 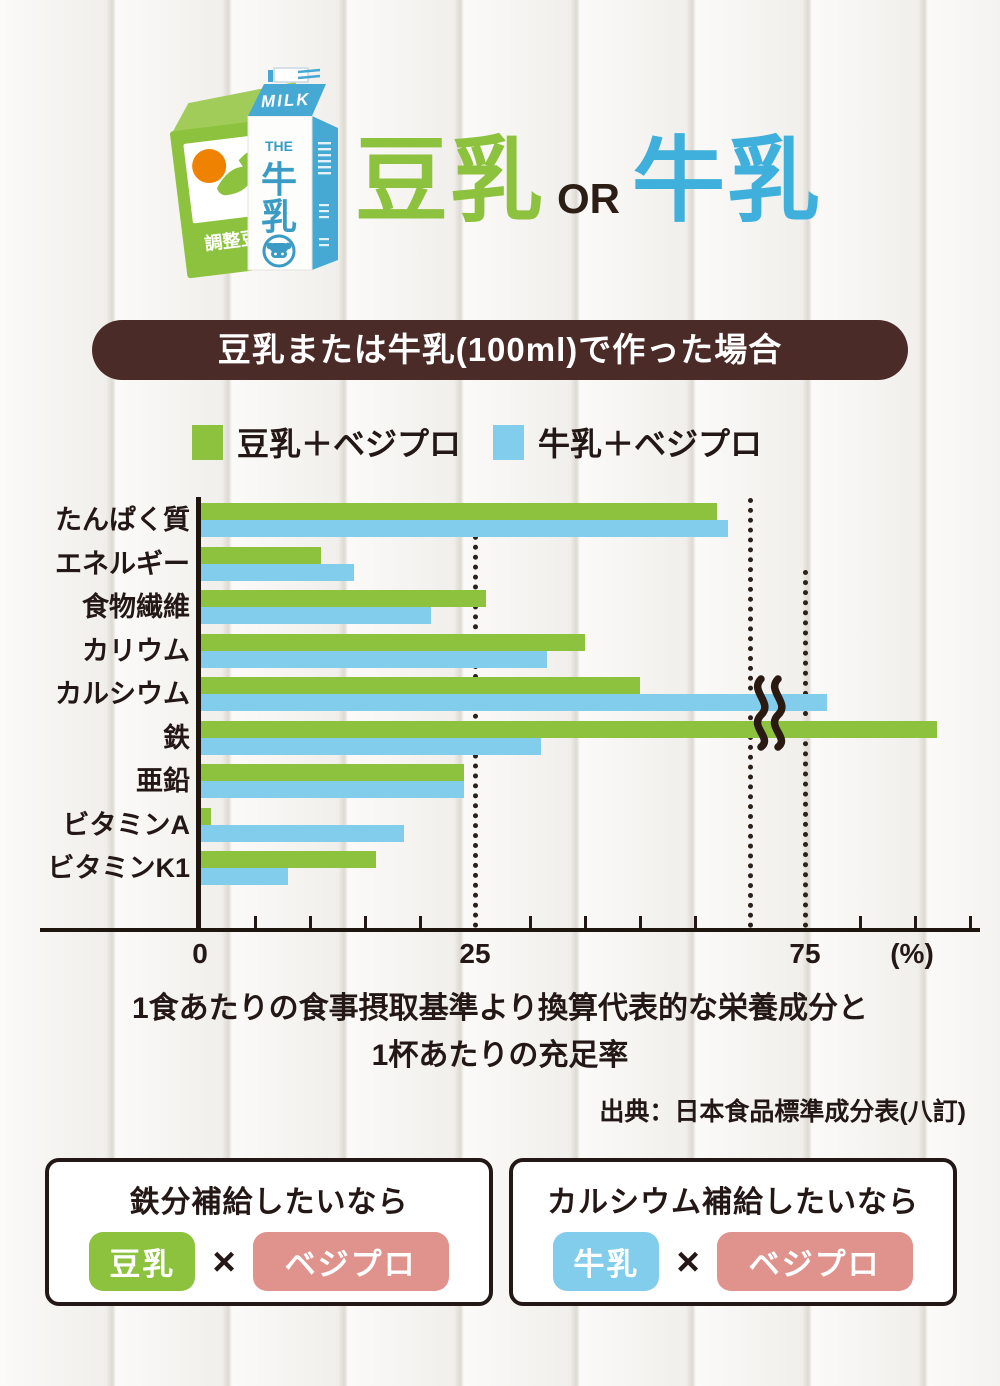 I want to click on title-milk: 牛乳, so click(x=727, y=181).